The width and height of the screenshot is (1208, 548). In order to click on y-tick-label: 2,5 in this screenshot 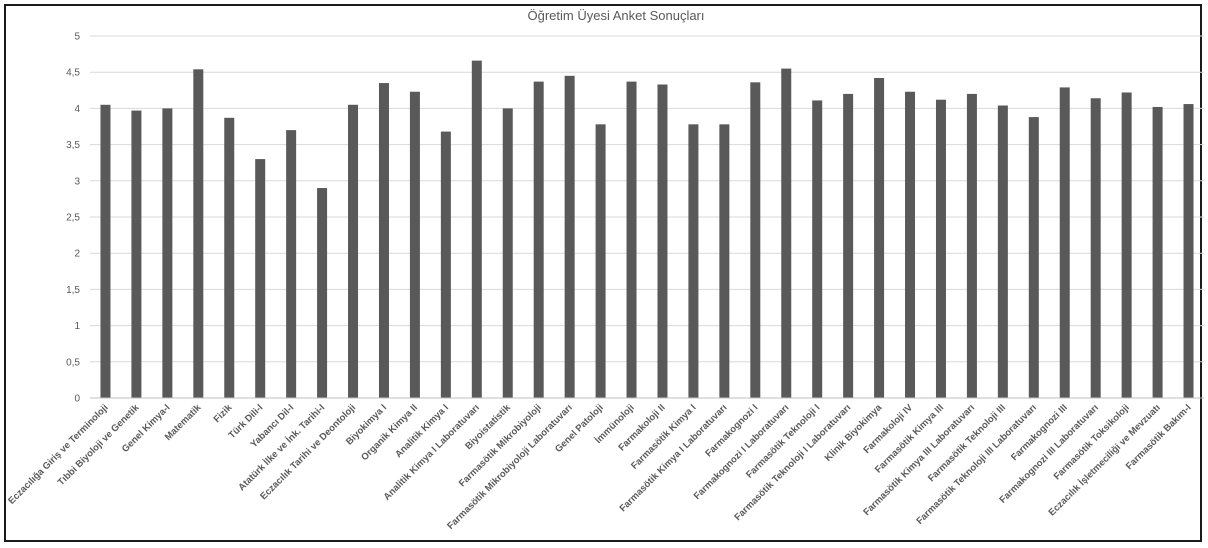, I will do `click(73, 218)`.